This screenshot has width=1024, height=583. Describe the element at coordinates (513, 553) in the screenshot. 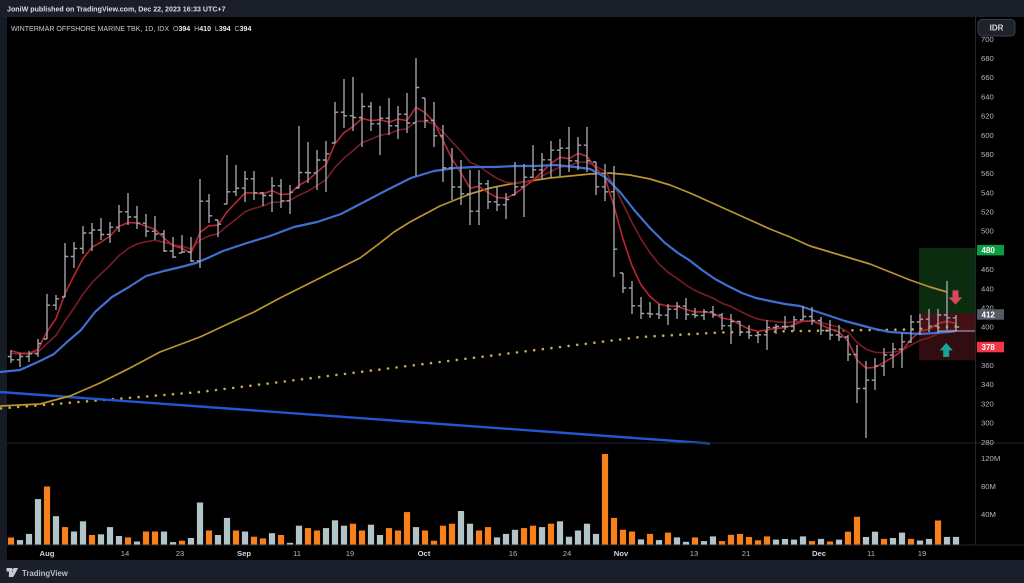

I see `svg-text: 16` at that location.